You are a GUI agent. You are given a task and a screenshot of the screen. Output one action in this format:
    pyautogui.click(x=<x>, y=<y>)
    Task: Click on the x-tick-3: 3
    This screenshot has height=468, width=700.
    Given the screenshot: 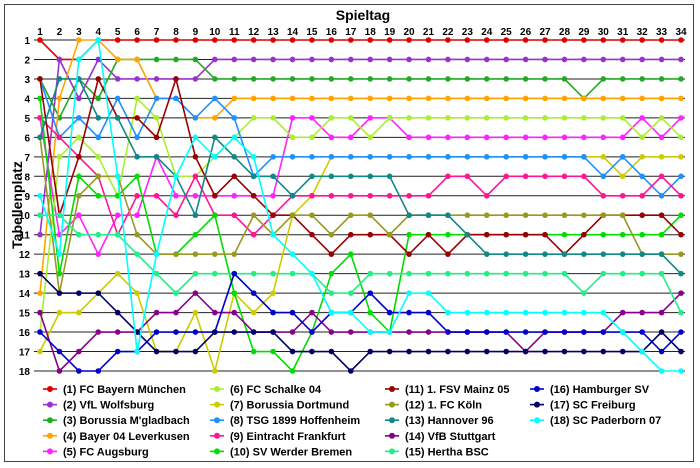 What is the action you would take?
    pyautogui.click(x=79, y=32)
    